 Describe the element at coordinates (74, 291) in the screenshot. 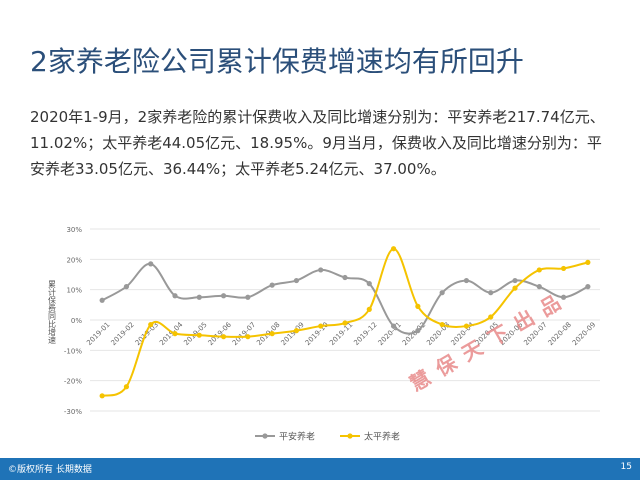

I see `y-tick-label: 10%` at that location.